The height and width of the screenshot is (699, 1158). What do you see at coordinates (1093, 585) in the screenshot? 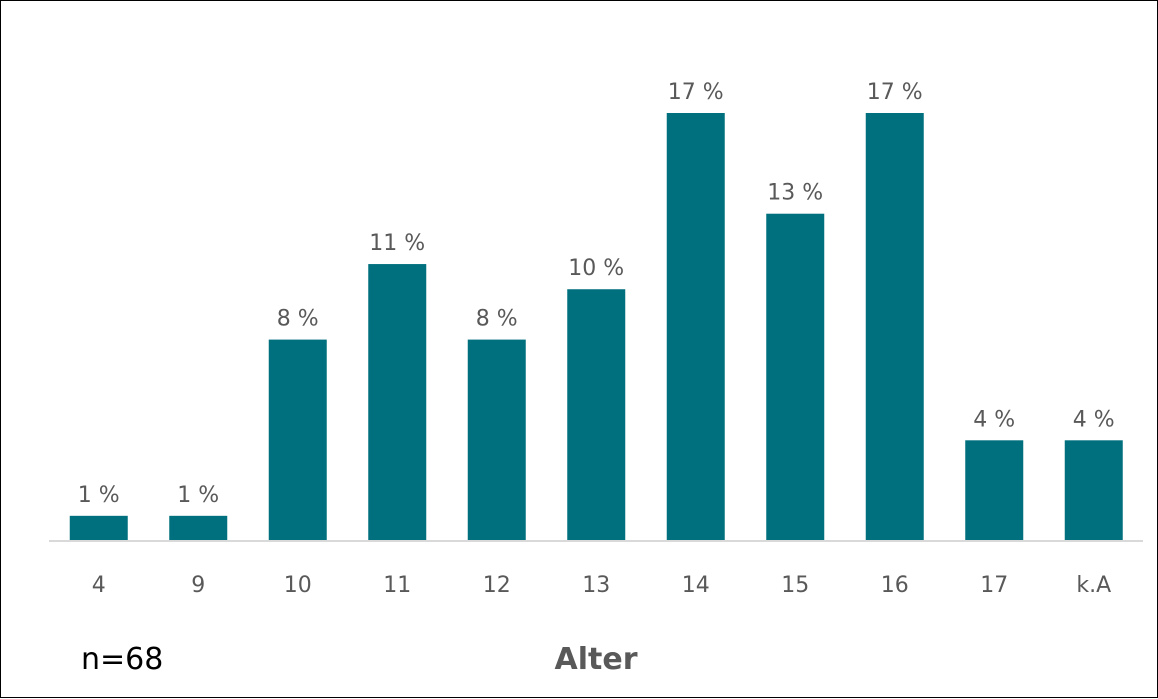
I see `x-tick-k.A: k.A` at bounding box center [1093, 585].